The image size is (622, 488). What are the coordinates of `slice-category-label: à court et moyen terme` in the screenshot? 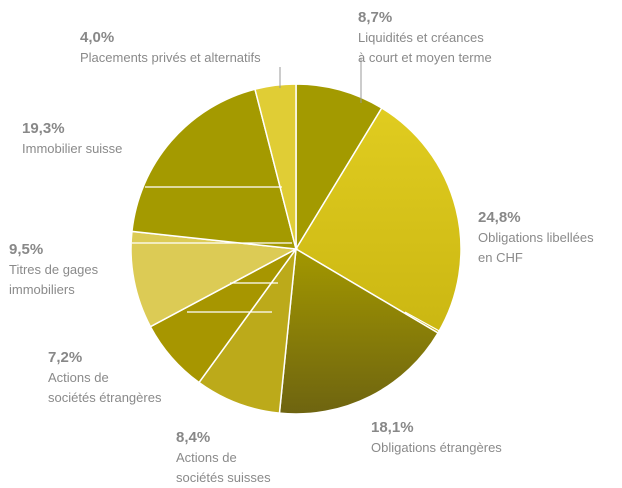 It's located at (425, 57).